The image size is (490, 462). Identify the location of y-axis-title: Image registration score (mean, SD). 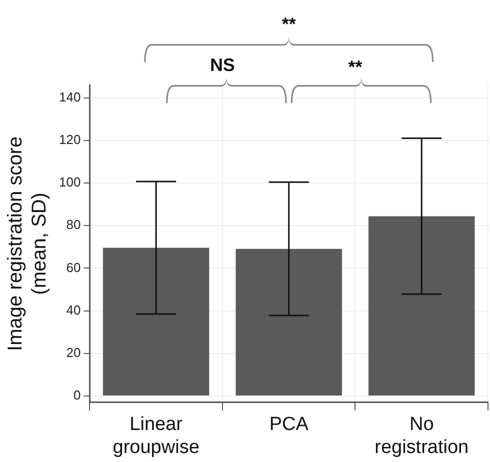
(27, 243).